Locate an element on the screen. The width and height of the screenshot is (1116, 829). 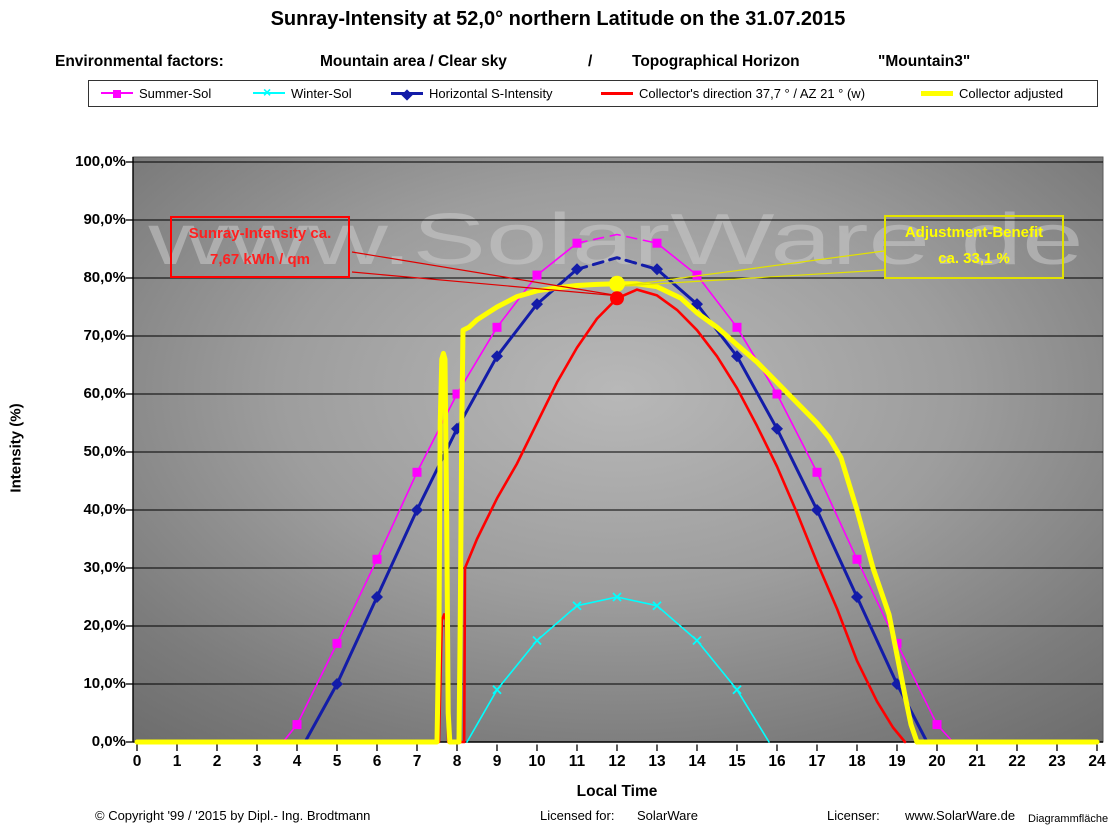
x-tick-label: 20 is located at coordinates (937, 761).